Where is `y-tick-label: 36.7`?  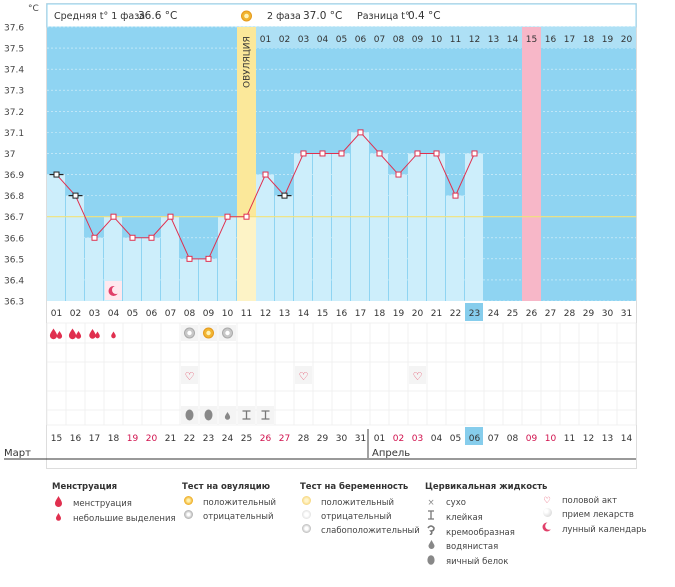
y-tick-label: 36.7 is located at coordinates (14, 218).